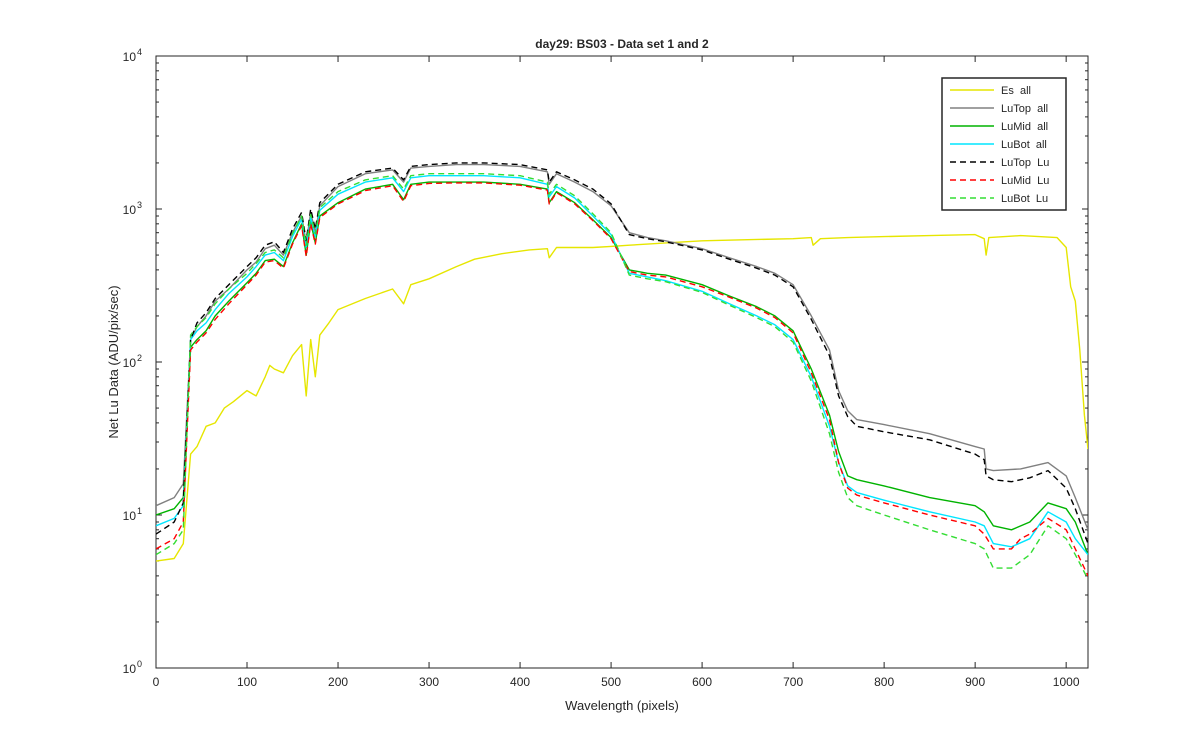 Image resolution: width=1200 pixels, height=750 pixels. Describe the element at coordinates (247, 682) in the screenshot. I see `x-tick-label: 100` at that location.